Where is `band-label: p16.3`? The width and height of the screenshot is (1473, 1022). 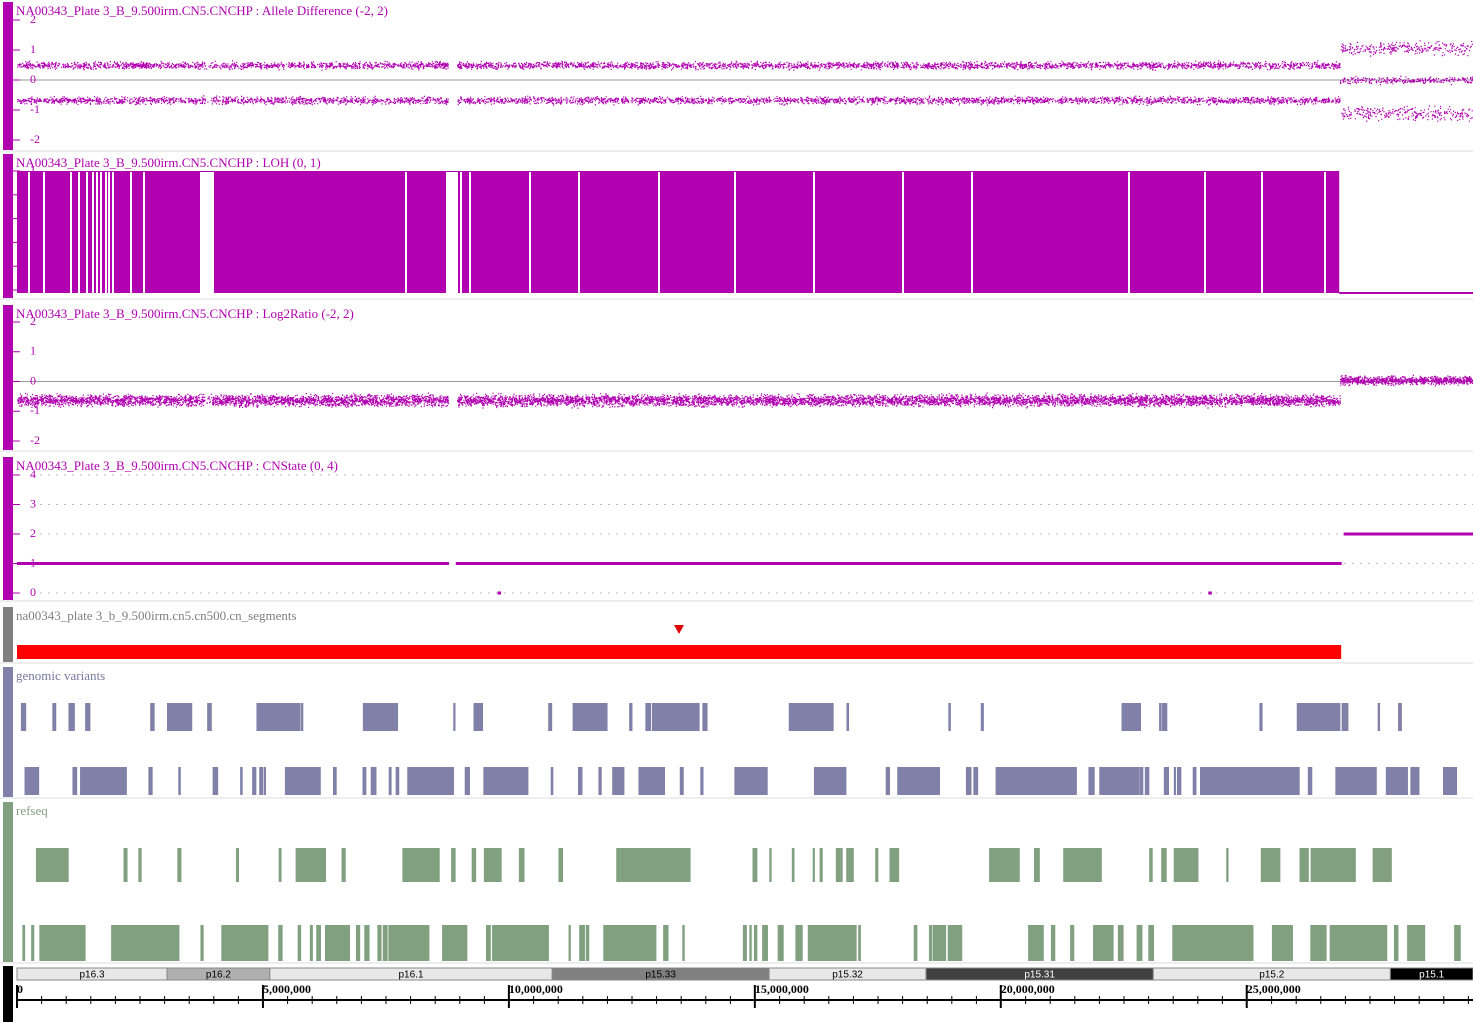
band-label: p16.3 is located at coordinates (91, 975).